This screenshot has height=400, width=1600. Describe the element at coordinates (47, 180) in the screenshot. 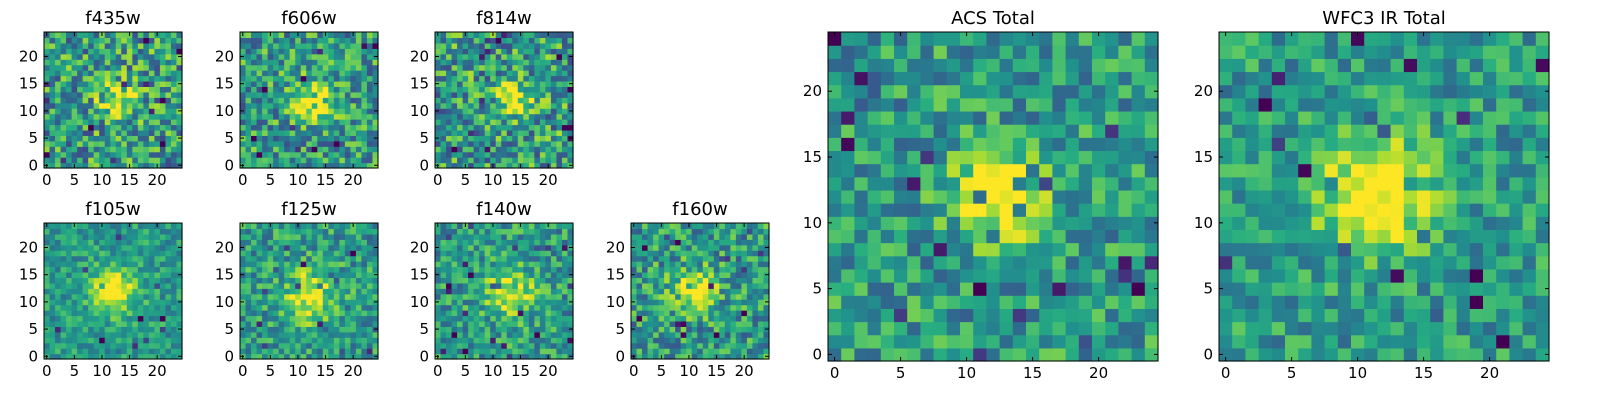

I see `x-tick-label: 0` at that location.